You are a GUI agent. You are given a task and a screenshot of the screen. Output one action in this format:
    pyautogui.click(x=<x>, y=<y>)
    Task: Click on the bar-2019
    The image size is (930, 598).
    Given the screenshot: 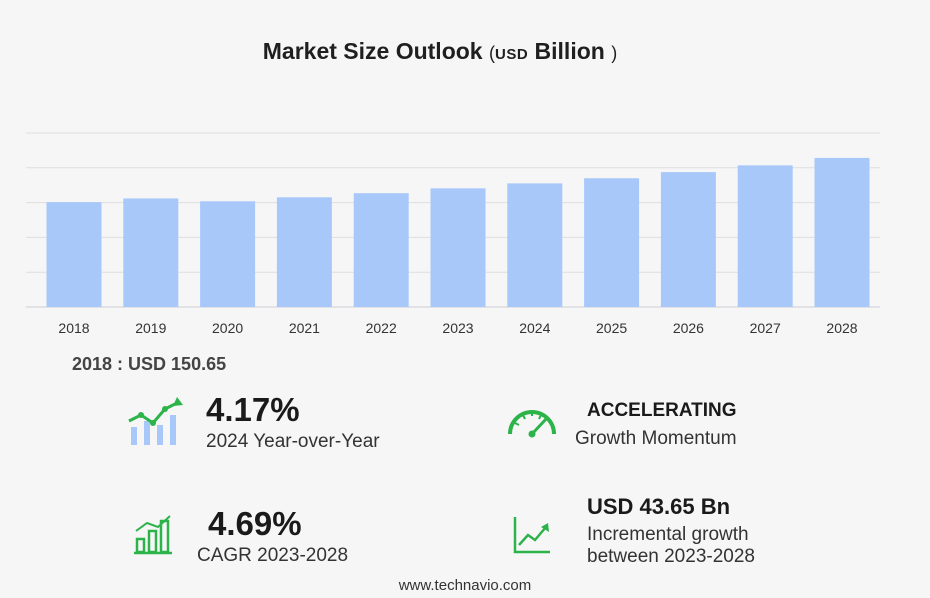 What is the action you would take?
    pyautogui.click(x=151, y=252)
    